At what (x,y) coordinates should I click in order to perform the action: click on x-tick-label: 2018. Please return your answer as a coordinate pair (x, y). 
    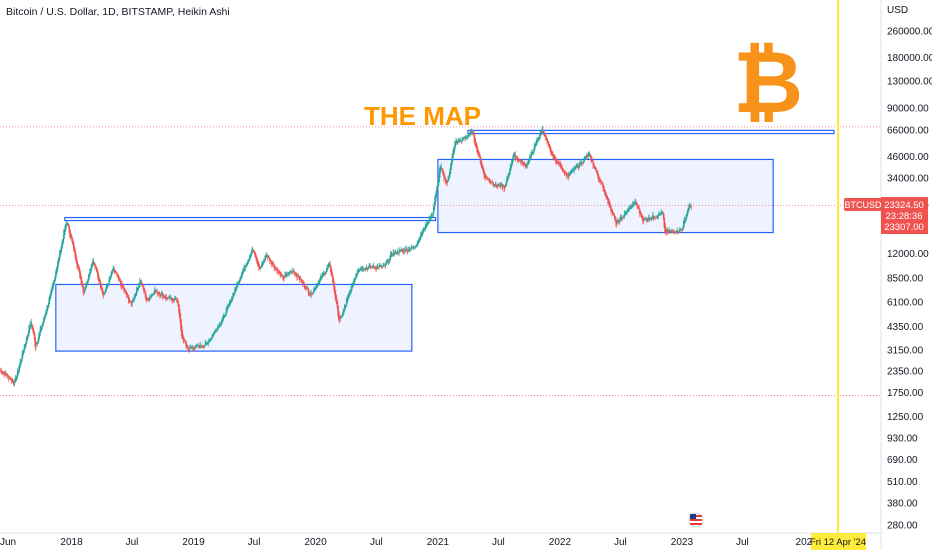
    Looking at the image, I should click on (71, 542).